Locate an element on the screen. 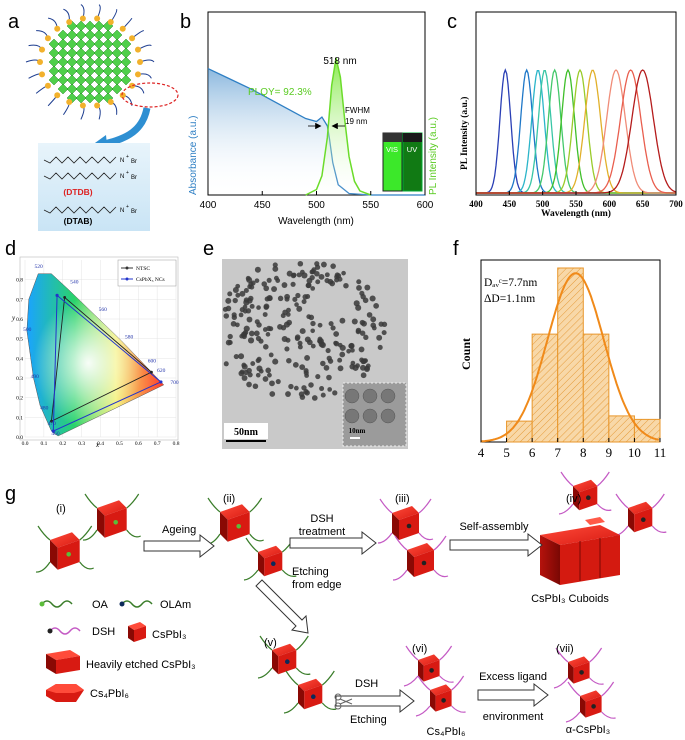 This screenshot has width=685, height=740. x-tick-label-d: 0.2 is located at coordinates (62, 444).